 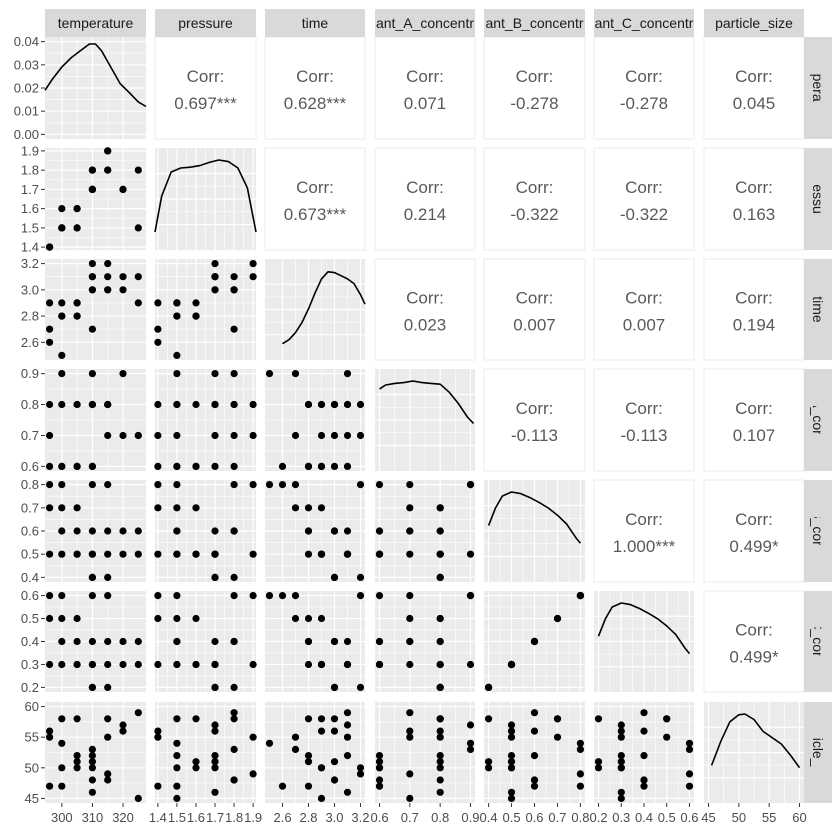 I want to click on panel-4-5: Corr: 1.000***, so click(x=644, y=531).